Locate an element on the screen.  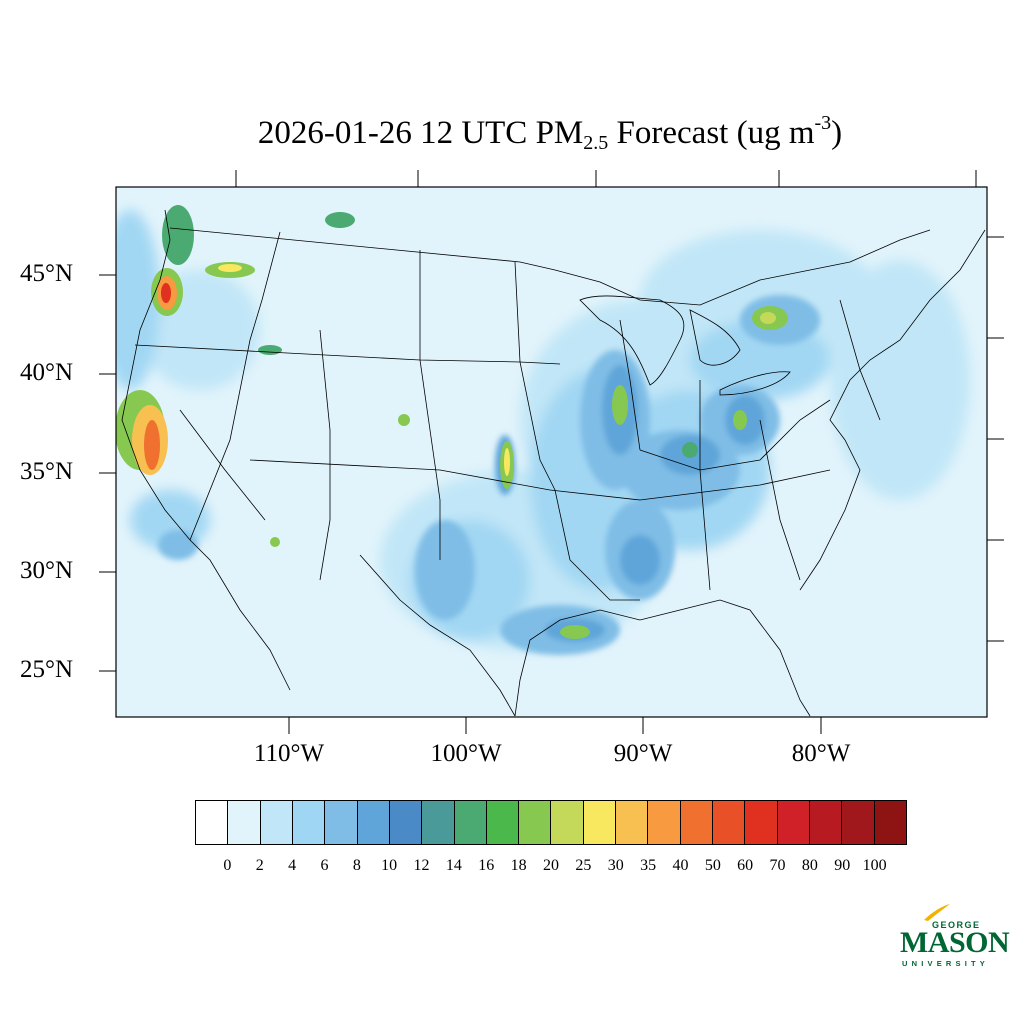
legend-label: 2 is located at coordinates (259, 865).